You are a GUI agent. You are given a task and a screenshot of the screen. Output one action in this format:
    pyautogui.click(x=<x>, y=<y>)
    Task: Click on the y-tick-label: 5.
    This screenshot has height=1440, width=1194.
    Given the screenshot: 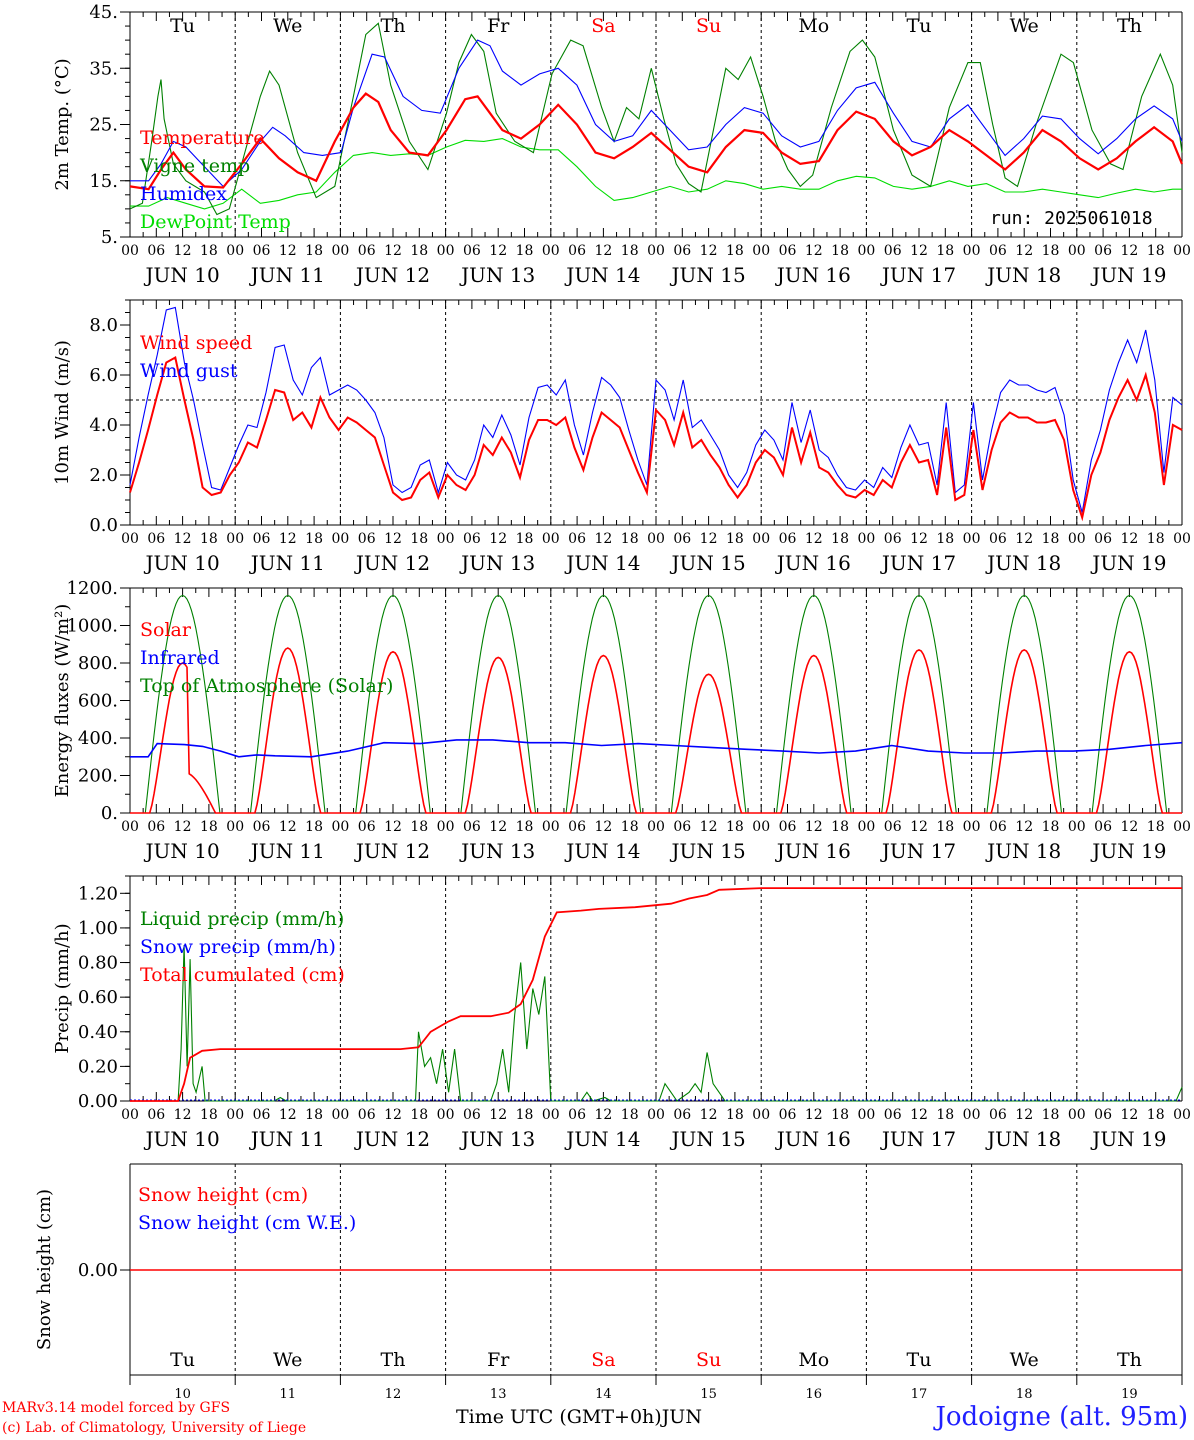 What is the action you would take?
    pyautogui.click(x=109, y=237)
    